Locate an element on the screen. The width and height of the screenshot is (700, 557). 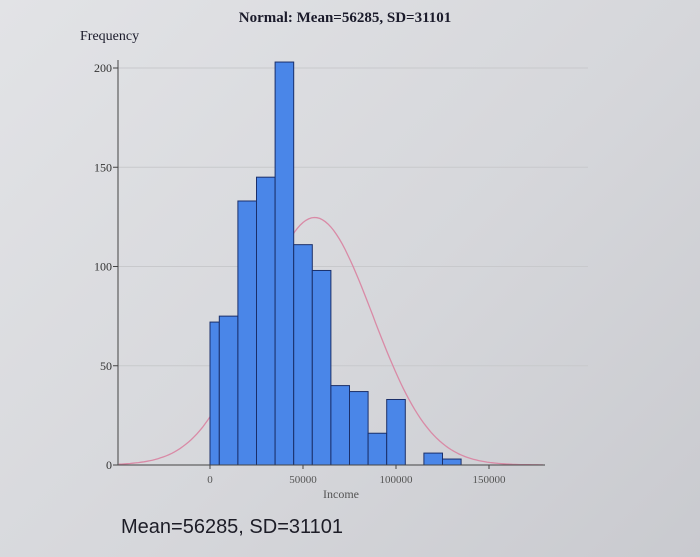
y-tick-label: 50 is located at coordinates (106, 366).